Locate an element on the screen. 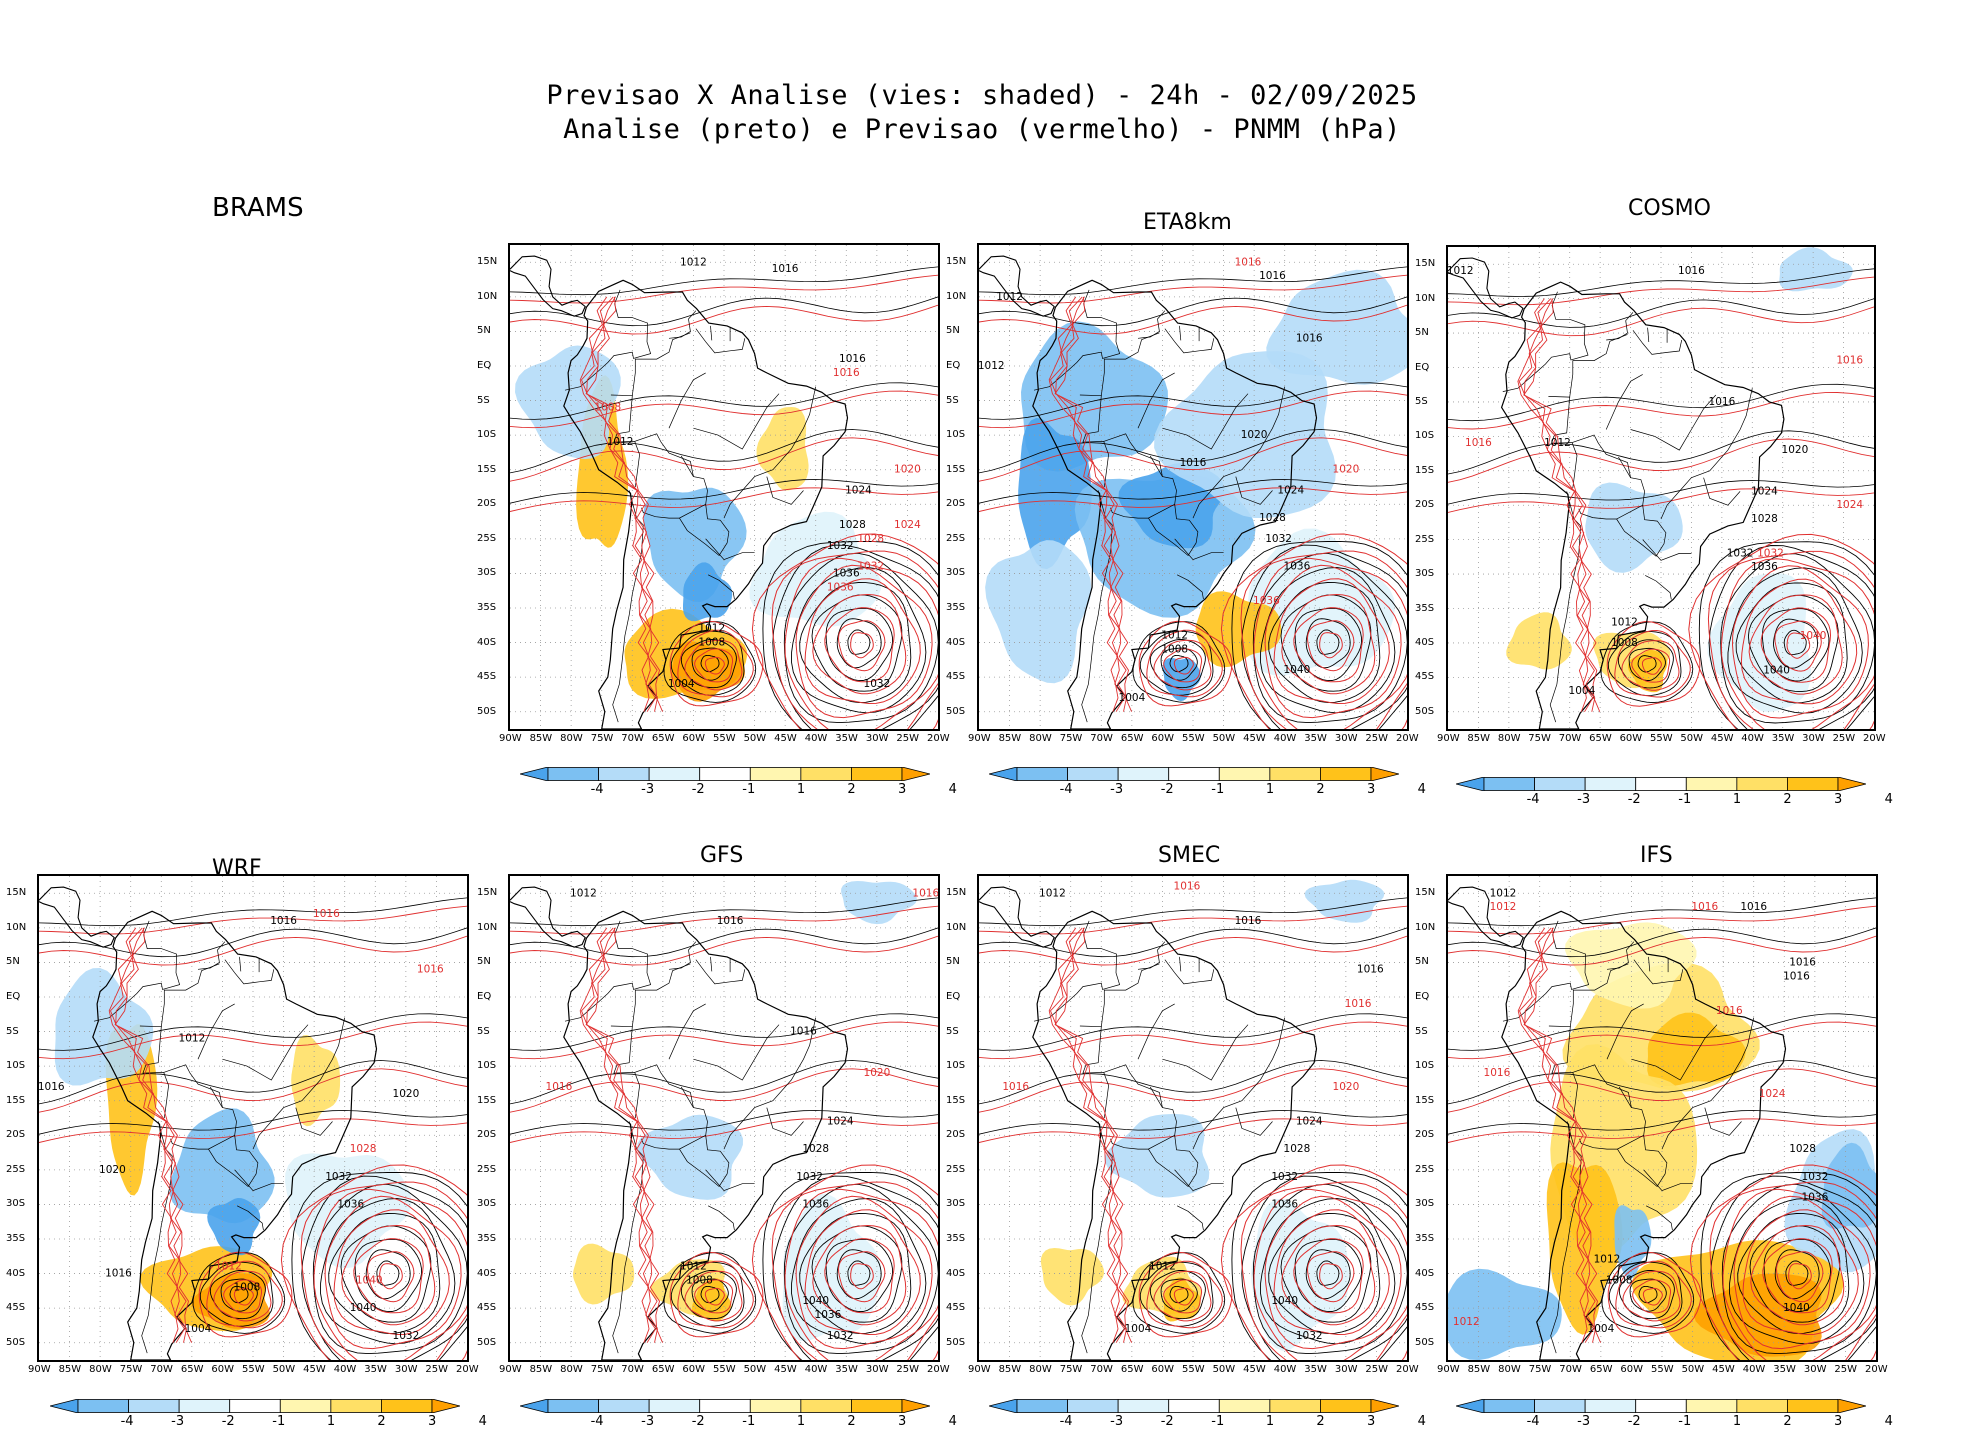  latitude-tick-label: 20S is located at coordinates (1425, 1135).